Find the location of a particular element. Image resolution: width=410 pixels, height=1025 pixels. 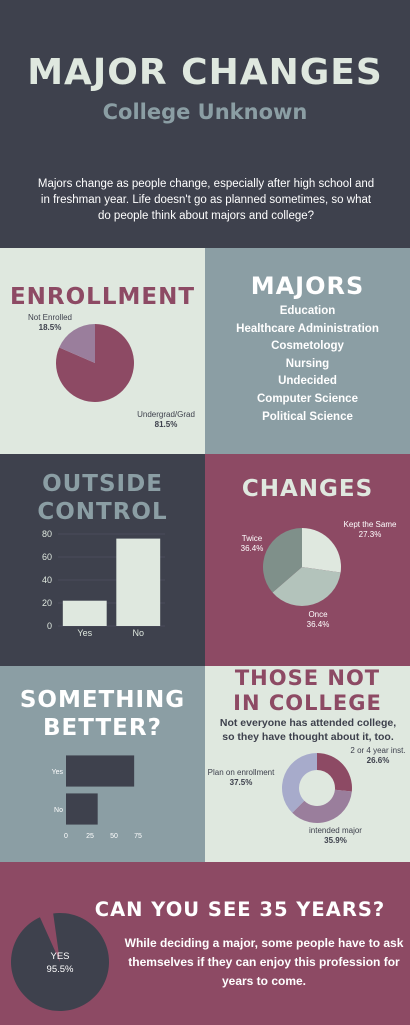

thirty-five-pie-chart is located at coordinates (59, 962).